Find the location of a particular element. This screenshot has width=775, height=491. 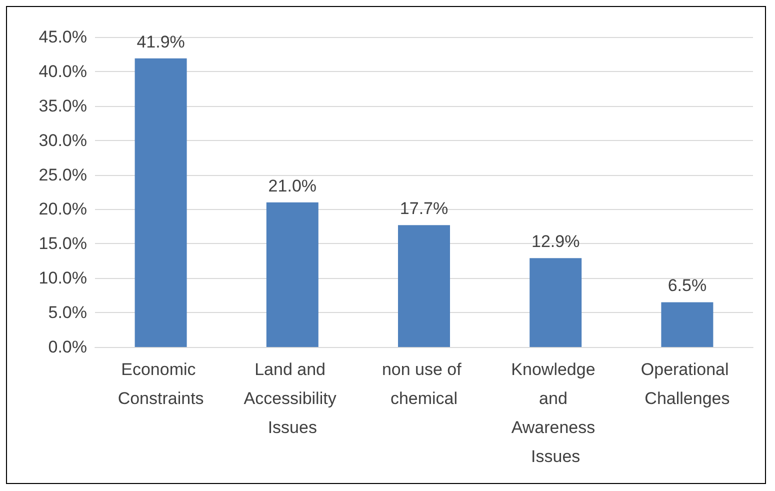

y-tick-label: 40.0% is located at coordinates (62, 71).